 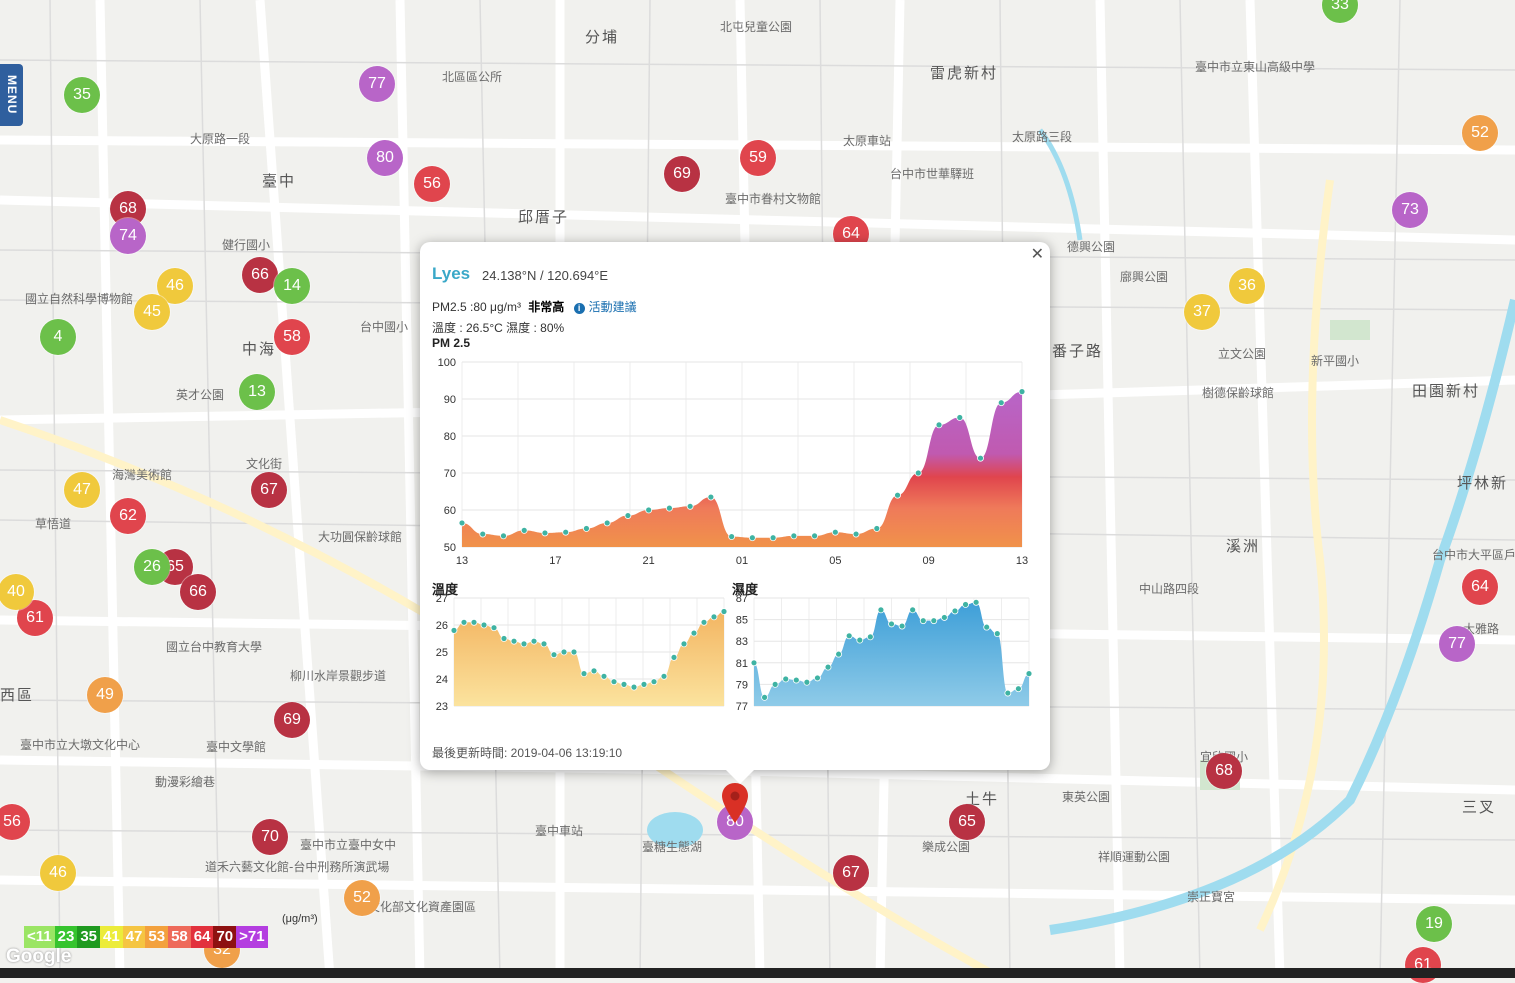 What do you see at coordinates (544, 217) in the screenshot?
I see `map-label: 邱厝子` at bounding box center [544, 217].